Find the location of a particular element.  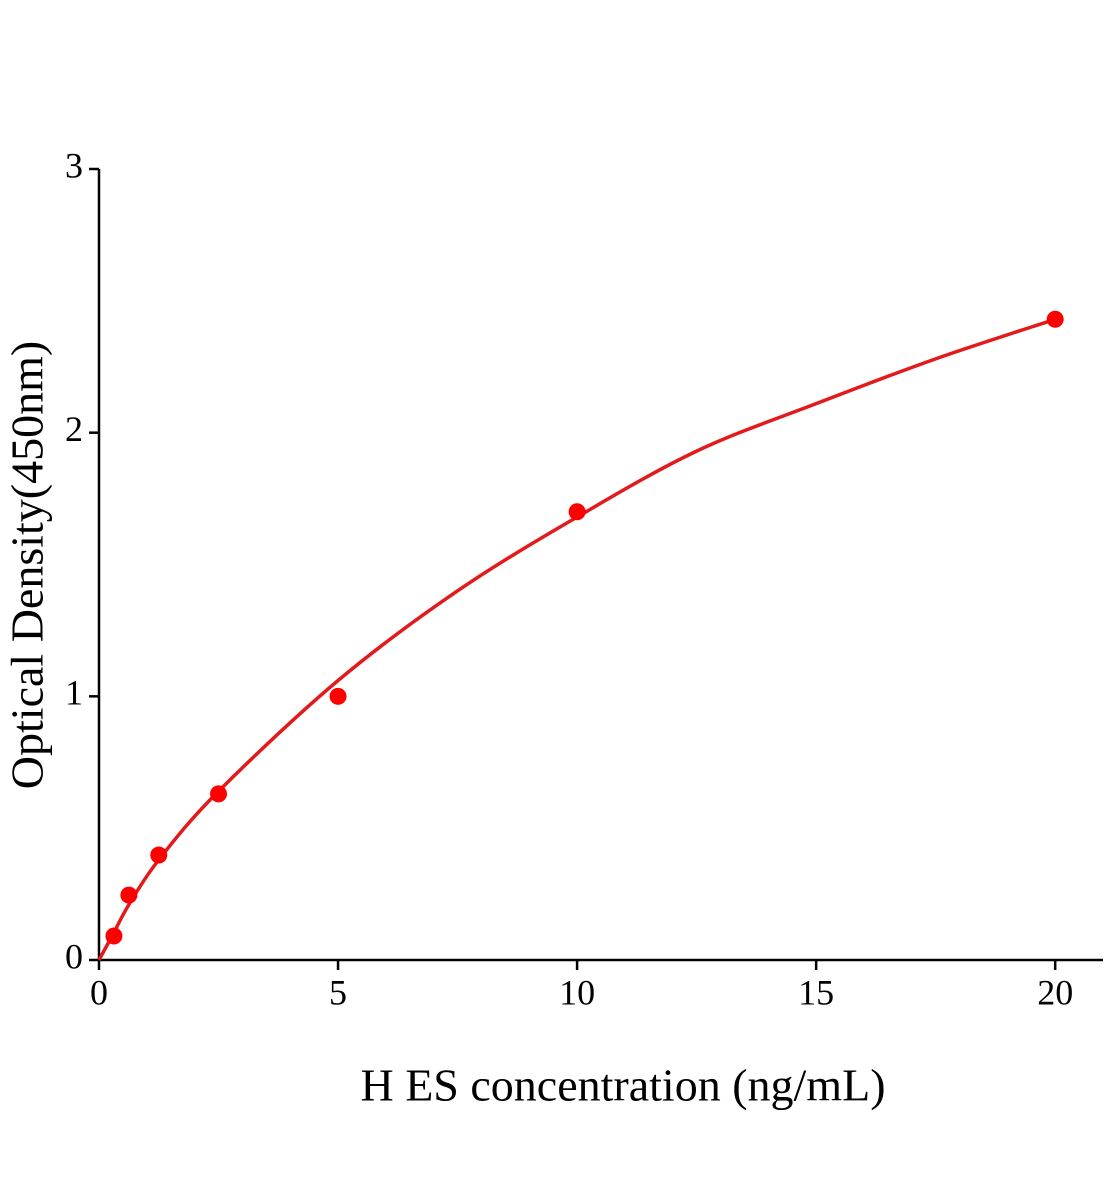

x-tick-label: 5 is located at coordinates (338, 992).